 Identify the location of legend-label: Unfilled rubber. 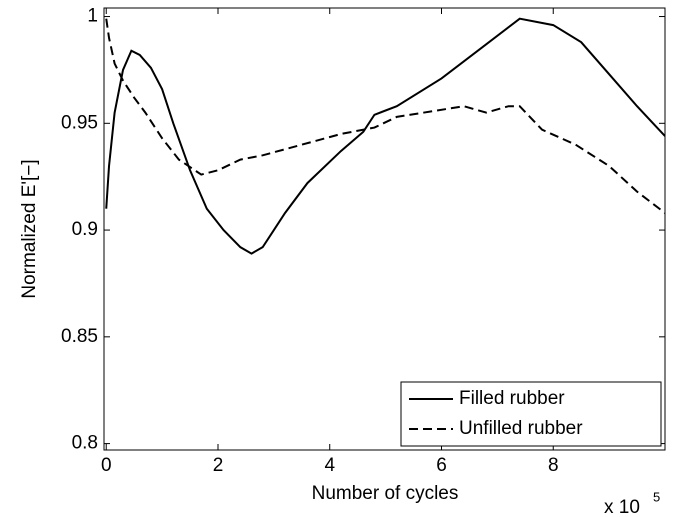
(521, 428).